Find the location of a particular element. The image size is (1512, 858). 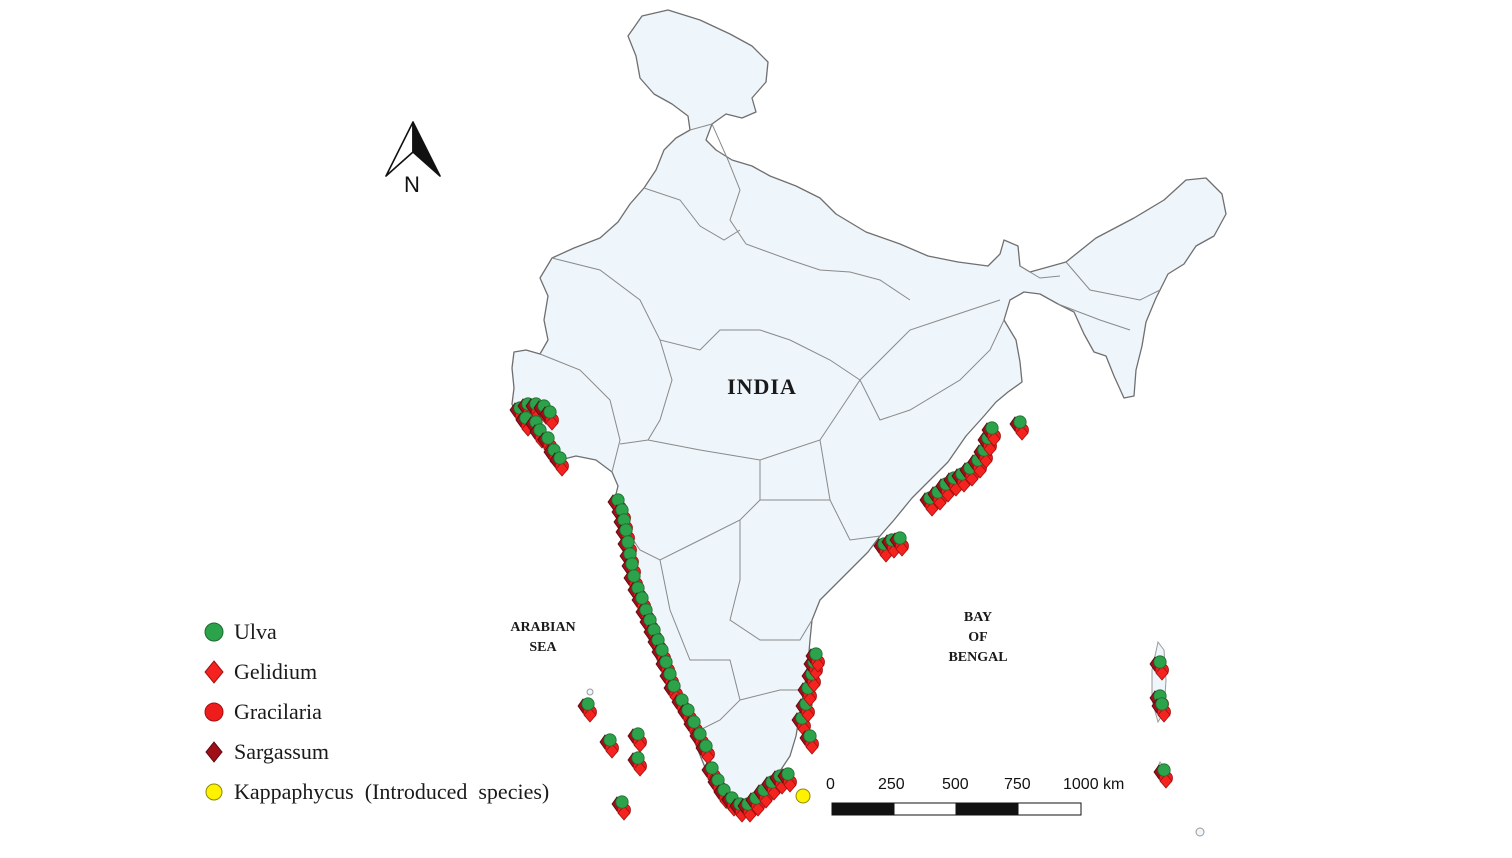

arabian-sea-label: ARABIAN SEA is located at coordinates (543, 638).